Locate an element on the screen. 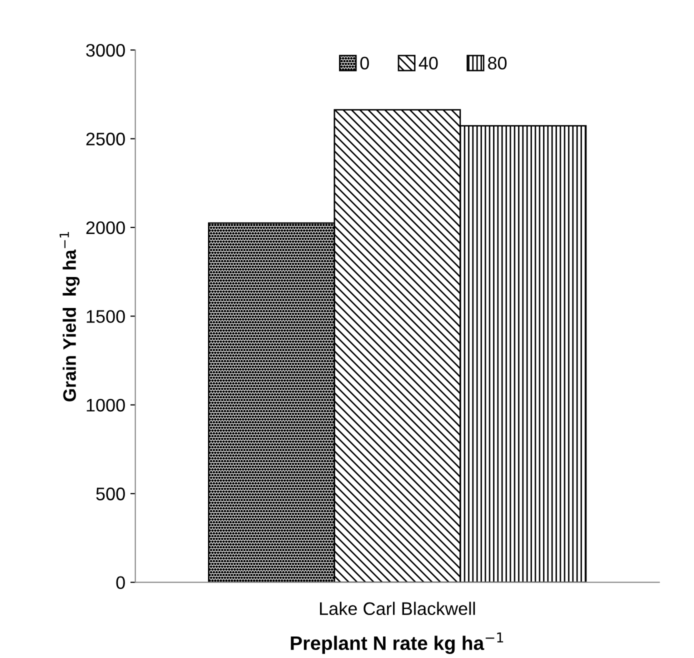 Image resolution: width=694 pixels, height=658 pixels. legend-label: 40 is located at coordinates (428, 63).